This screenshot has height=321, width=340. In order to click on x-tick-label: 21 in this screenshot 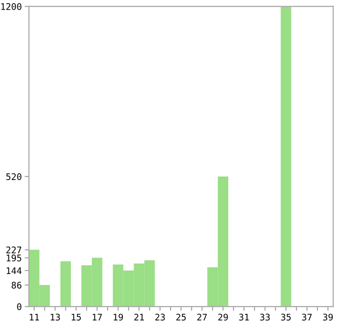, I will do `click(139, 317)`.